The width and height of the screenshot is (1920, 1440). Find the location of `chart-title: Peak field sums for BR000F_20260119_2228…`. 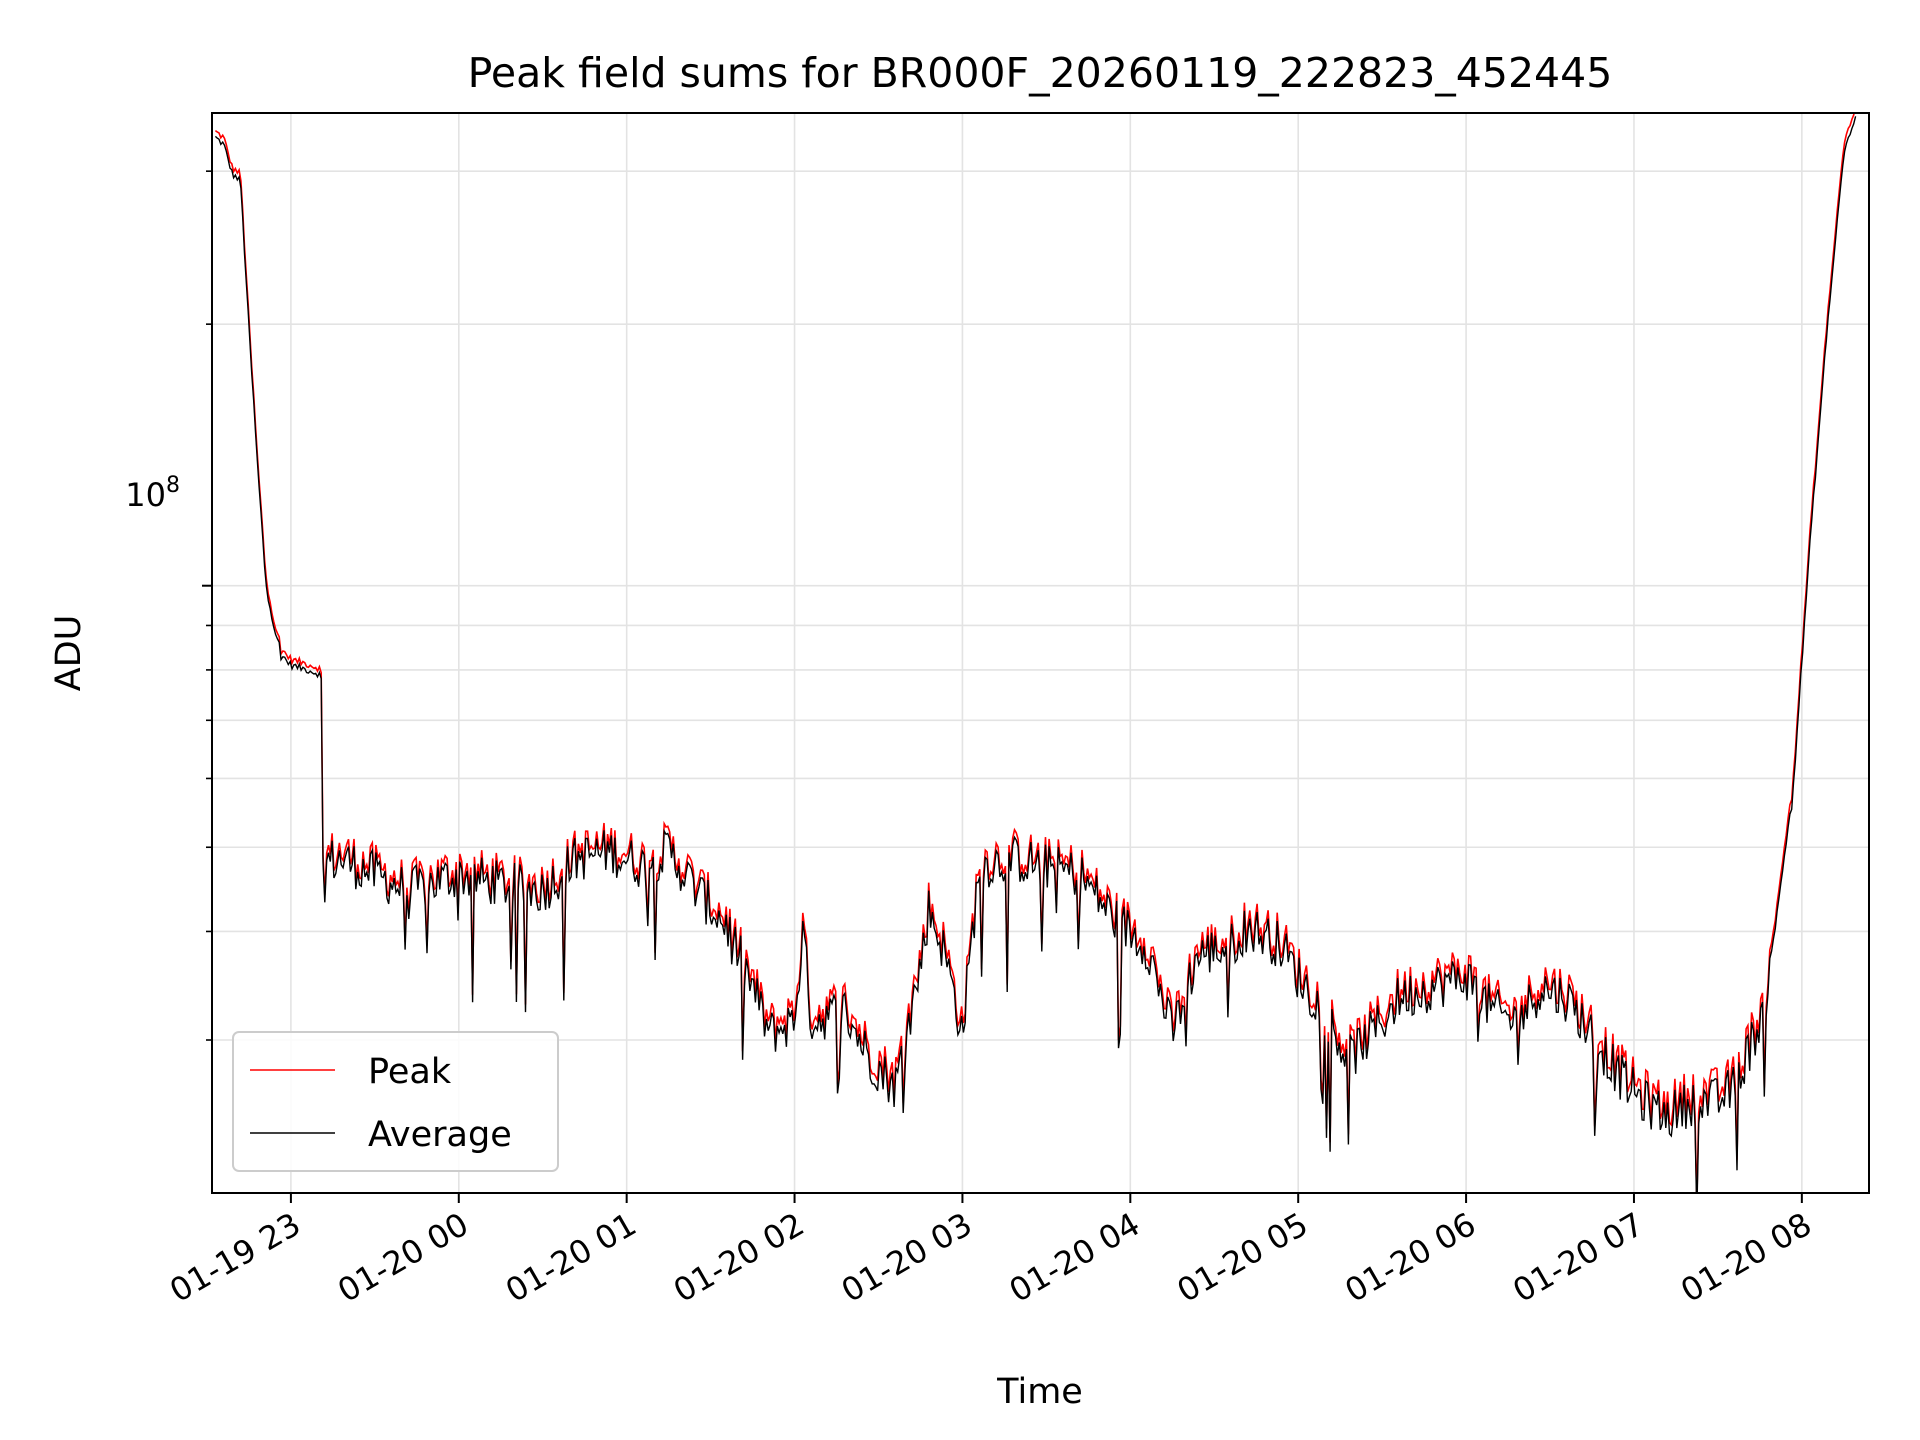

chart-title: Peak field sums for BR000F_20260119_2228… is located at coordinates (1040, 73).